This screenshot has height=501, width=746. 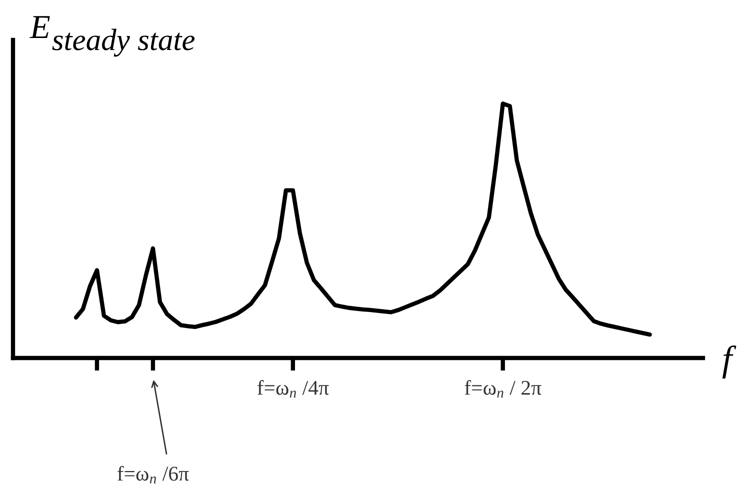 What do you see at coordinates (112, 36) in the screenshot?
I see `y-axis-title: Esteady state` at bounding box center [112, 36].